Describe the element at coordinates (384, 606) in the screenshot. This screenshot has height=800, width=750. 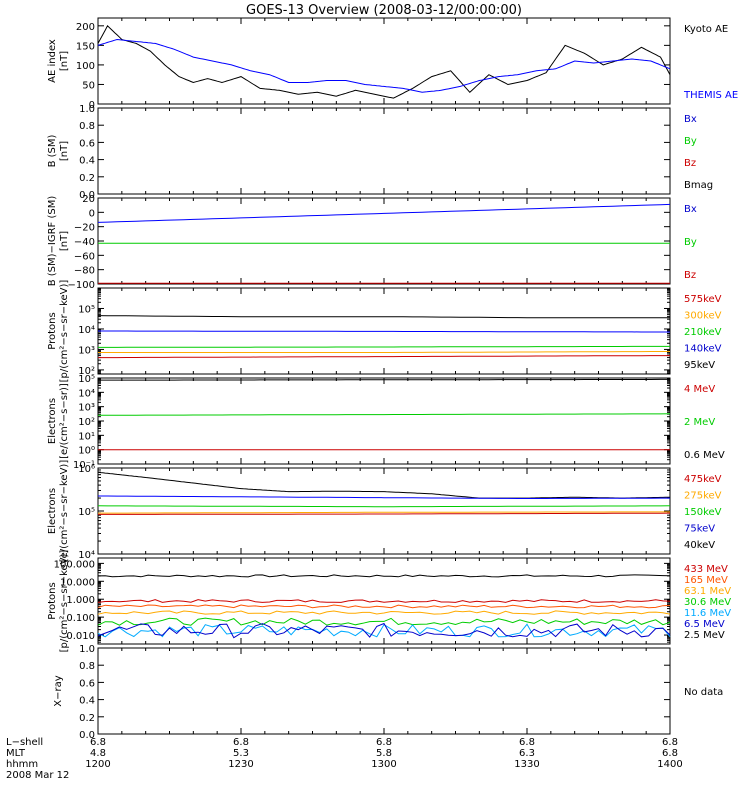
I see `series-165-mev` at that location.